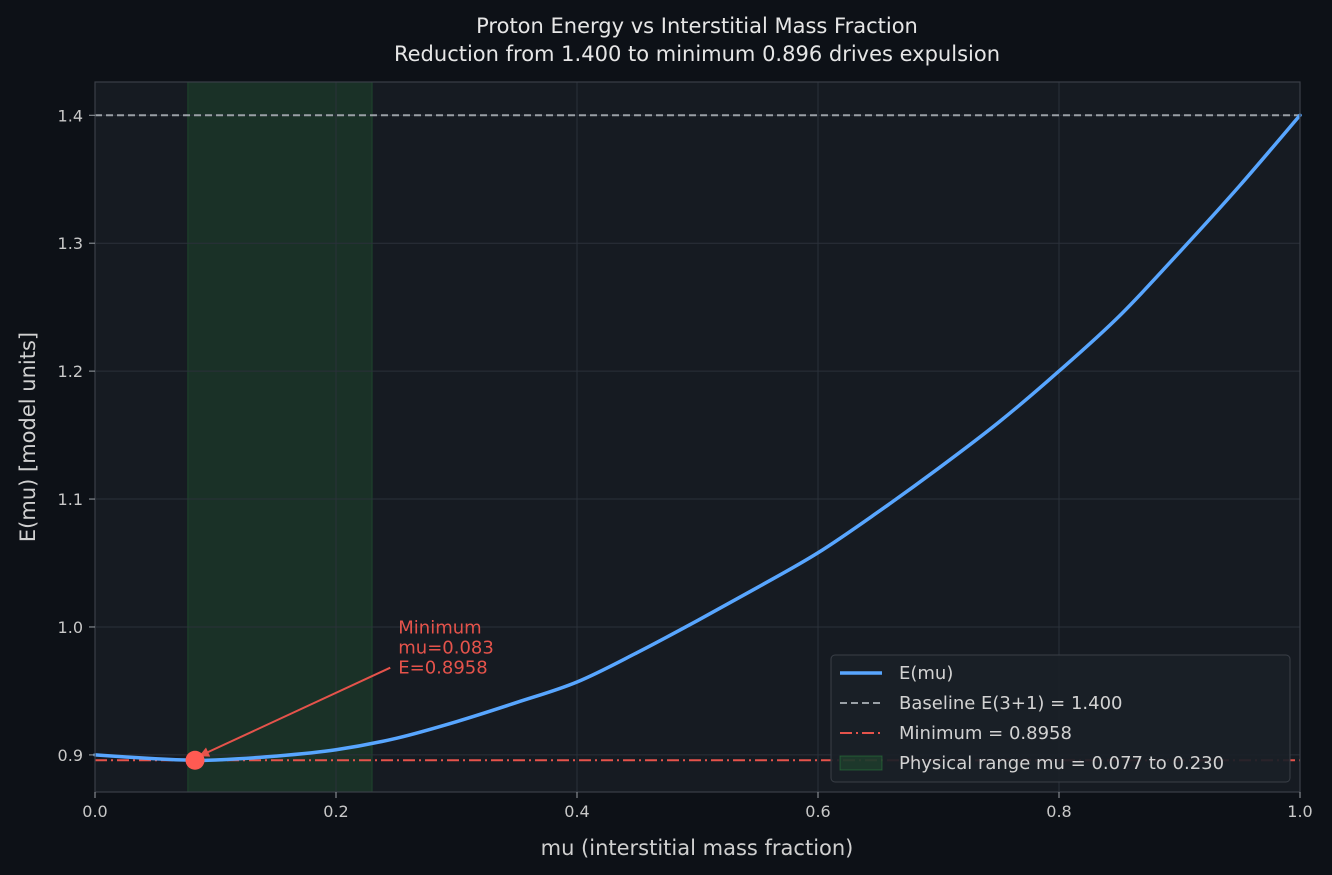 The height and width of the screenshot is (875, 1332). Describe the element at coordinates (817, 811) in the screenshot. I see `x-tick-label-3: 0.6` at that location.